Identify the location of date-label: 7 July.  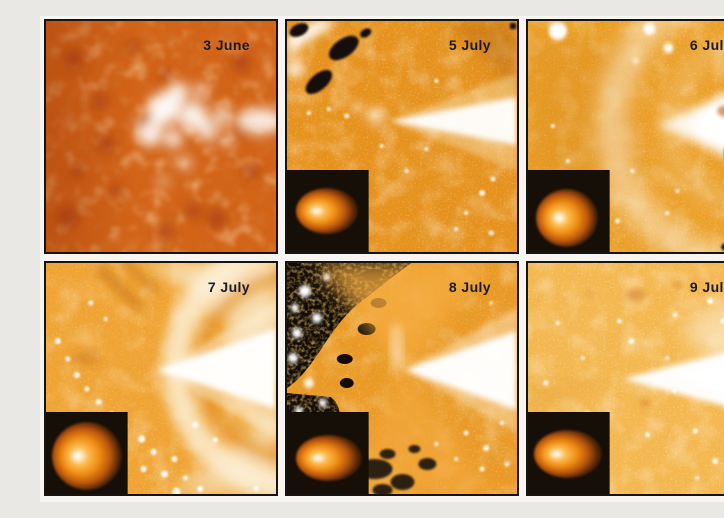
(228, 287).